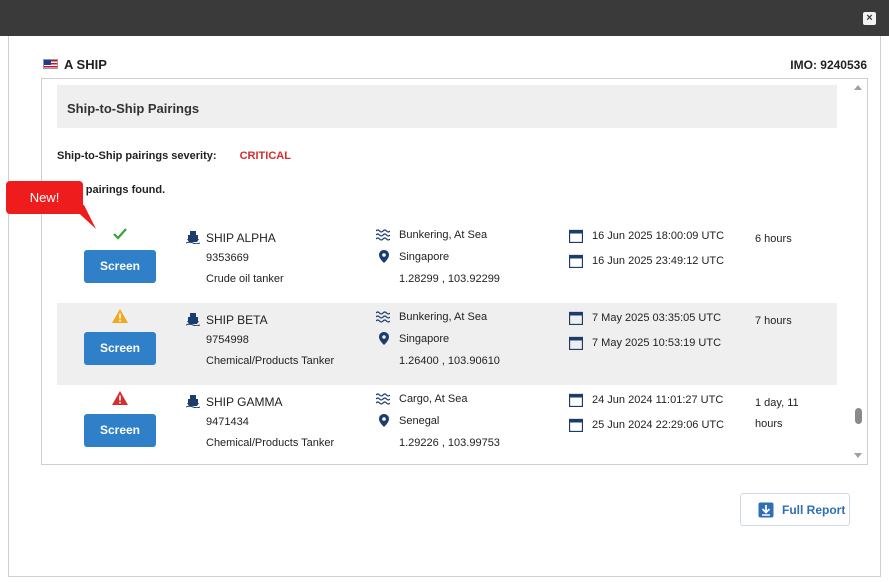 Image resolution: width=889 pixels, height=582 pixels. What do you see at coordinates (880, 306) in the screenshot?
I see `modal-border-right` at bounding box center [880, 306].